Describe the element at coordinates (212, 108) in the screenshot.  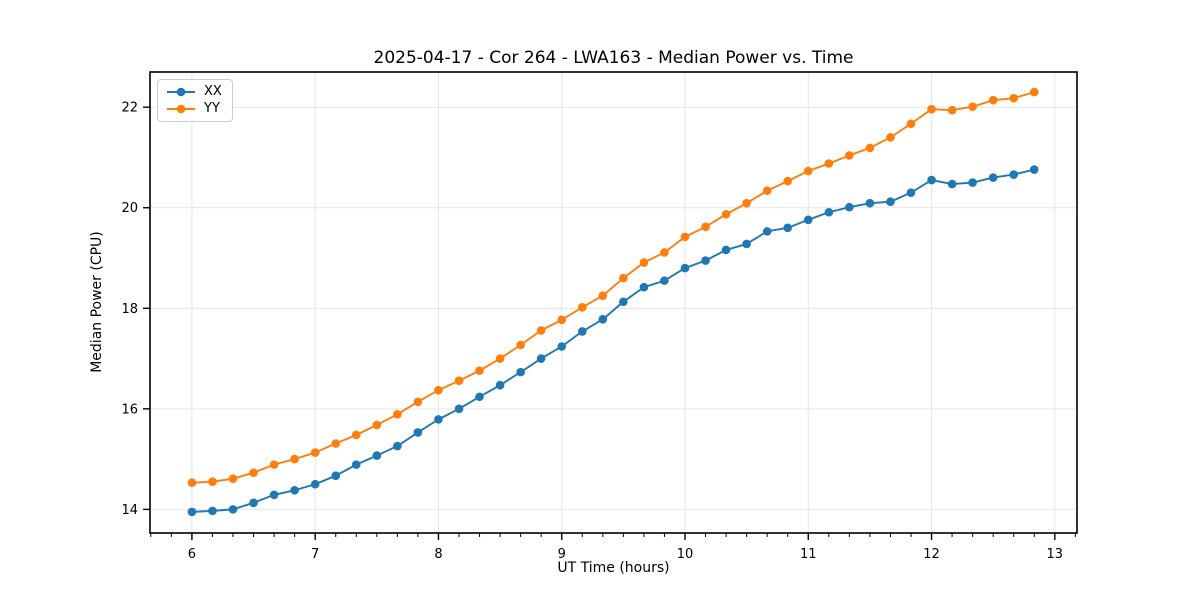
I see `legend-label-yy: YY` at that location.